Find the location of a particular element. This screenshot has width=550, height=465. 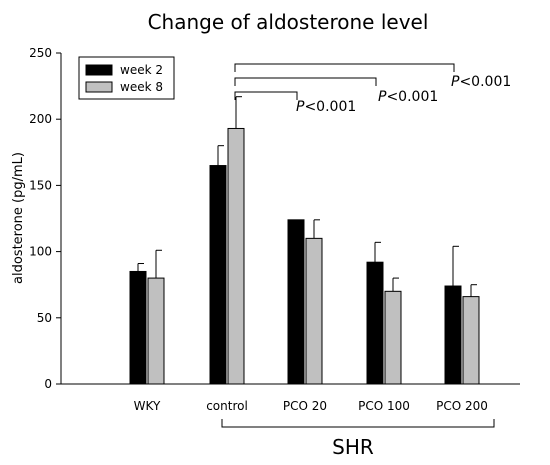

y-tick-label: 250 is located at coordinates (40, 53).